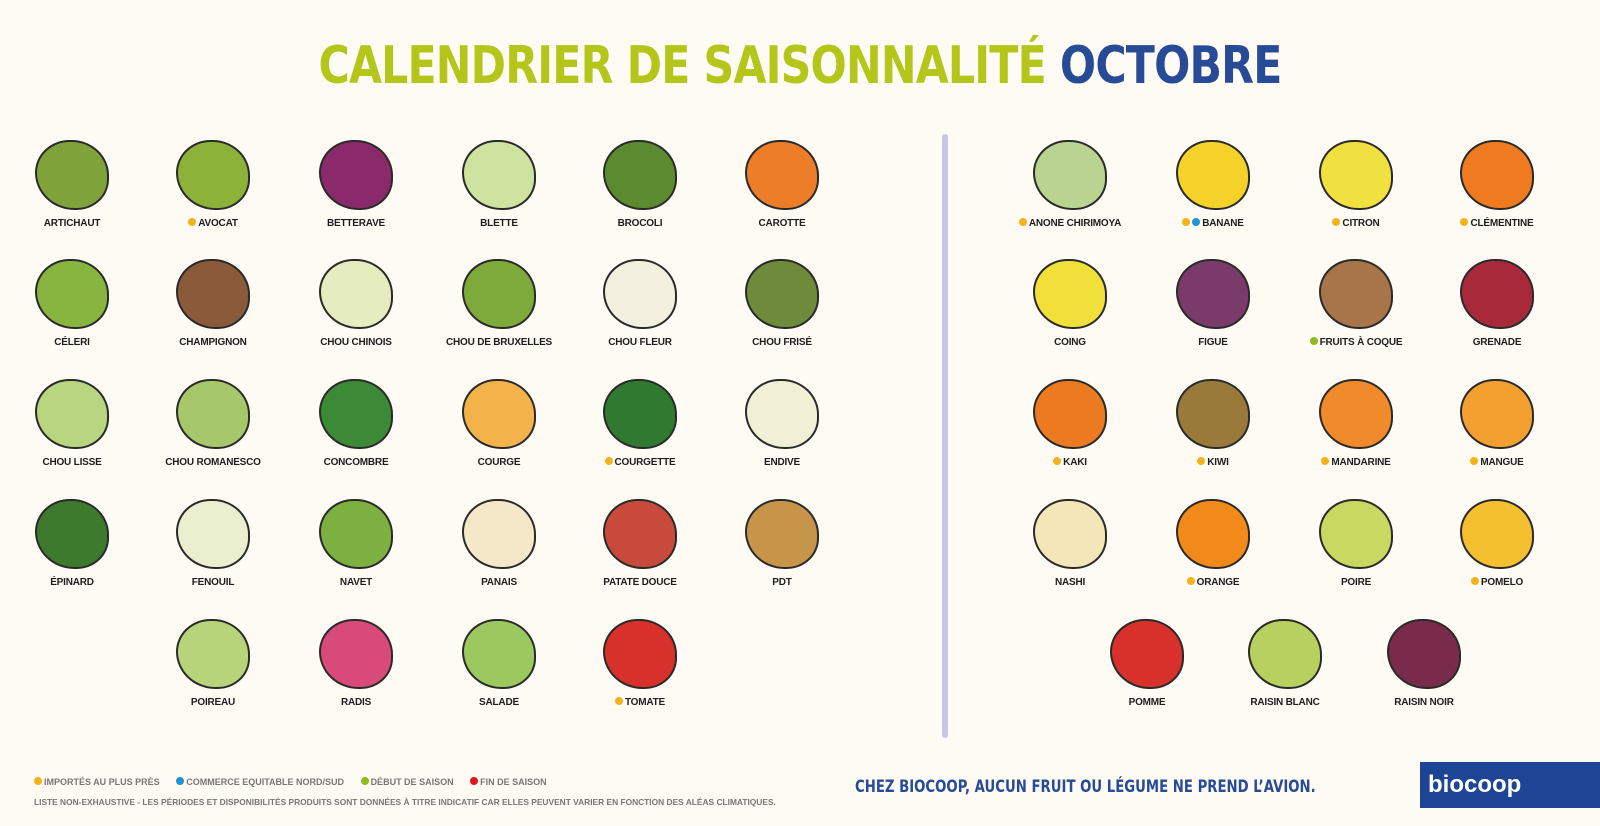 The height and width of the screenshot is (826, 1600). Describe the element at coordinates (72, 175) in the screenshot. I see `artichaut-illustration-icon` at that location.